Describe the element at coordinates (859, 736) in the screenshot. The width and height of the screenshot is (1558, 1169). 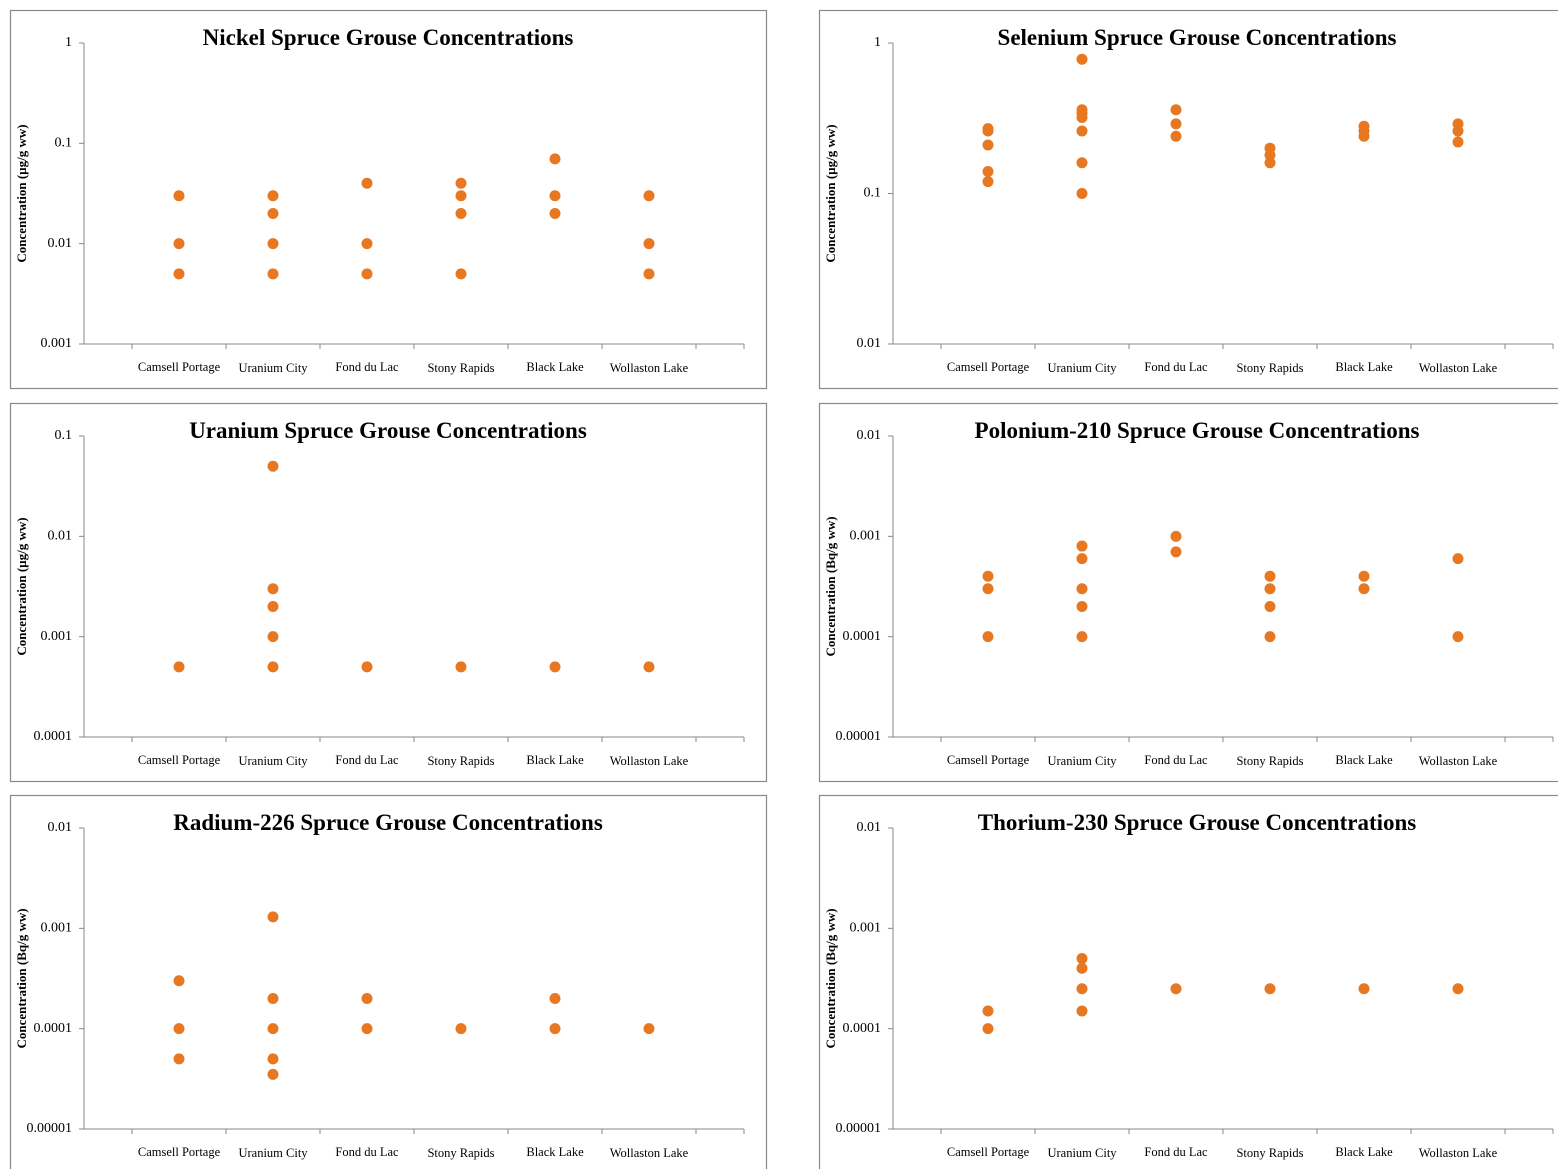
I see `y-tick-label: 0.00001` at that location.